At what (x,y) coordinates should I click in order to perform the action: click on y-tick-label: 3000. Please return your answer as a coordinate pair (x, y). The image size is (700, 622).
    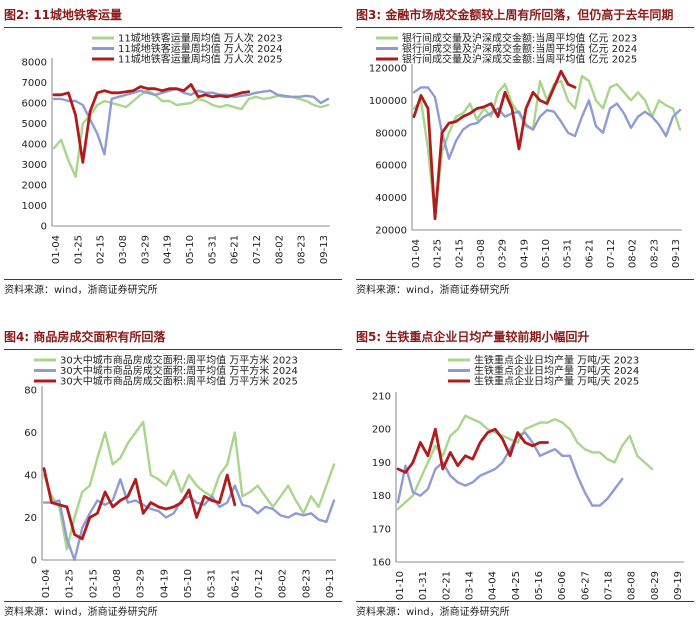
    Looking at the image, I should click on (34, 165).